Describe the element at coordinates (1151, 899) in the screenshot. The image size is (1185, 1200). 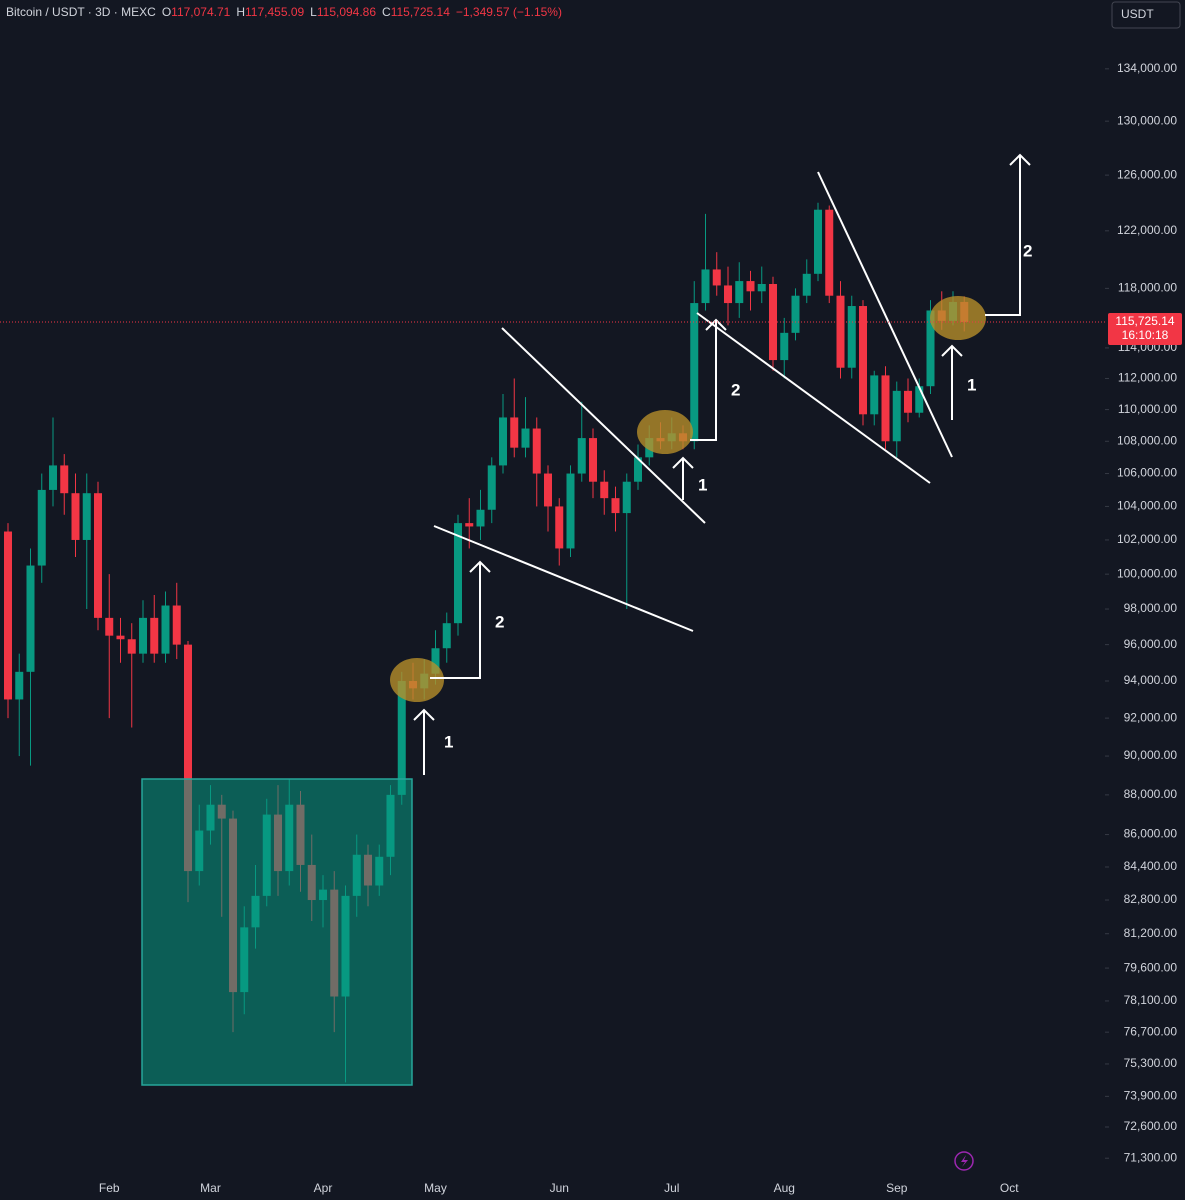
I see `y-tick-label: 82,800.00` at that location.